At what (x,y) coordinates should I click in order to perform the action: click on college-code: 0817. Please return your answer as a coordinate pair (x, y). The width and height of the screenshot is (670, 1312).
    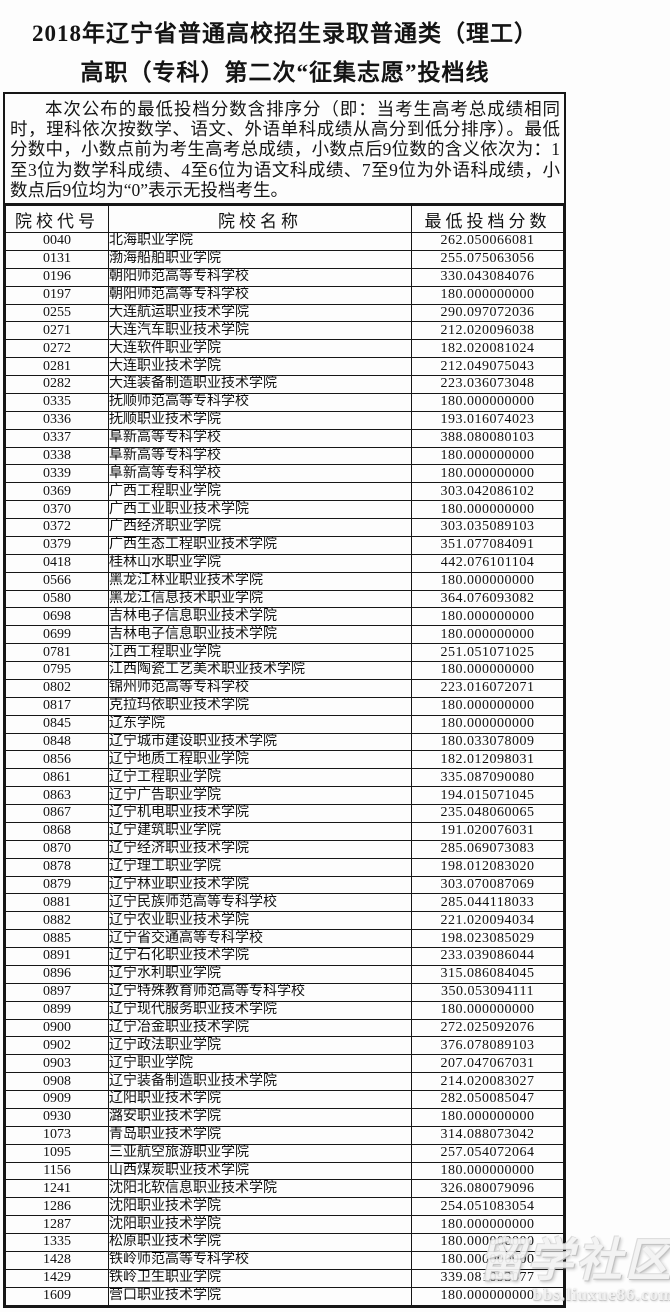
    Looking at the image, I should click on (57, 706).